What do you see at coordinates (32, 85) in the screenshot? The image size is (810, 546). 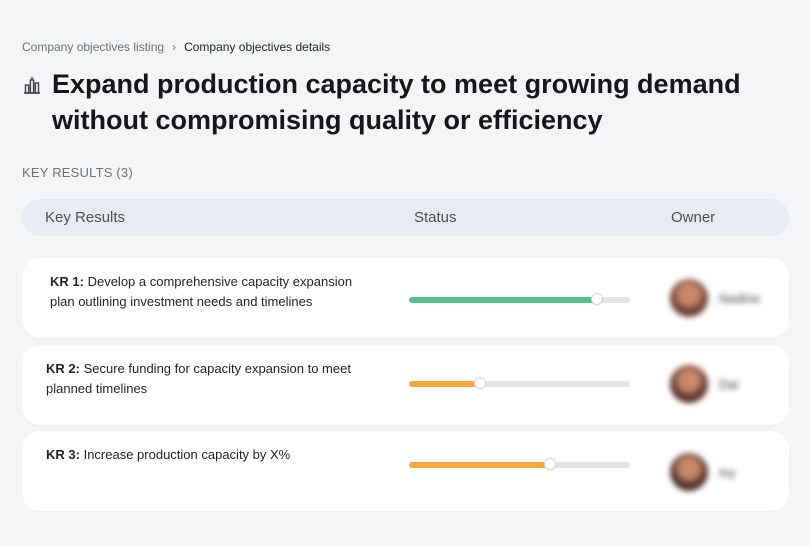 I see `building-chart-icon` at bounding box center [32, 85].